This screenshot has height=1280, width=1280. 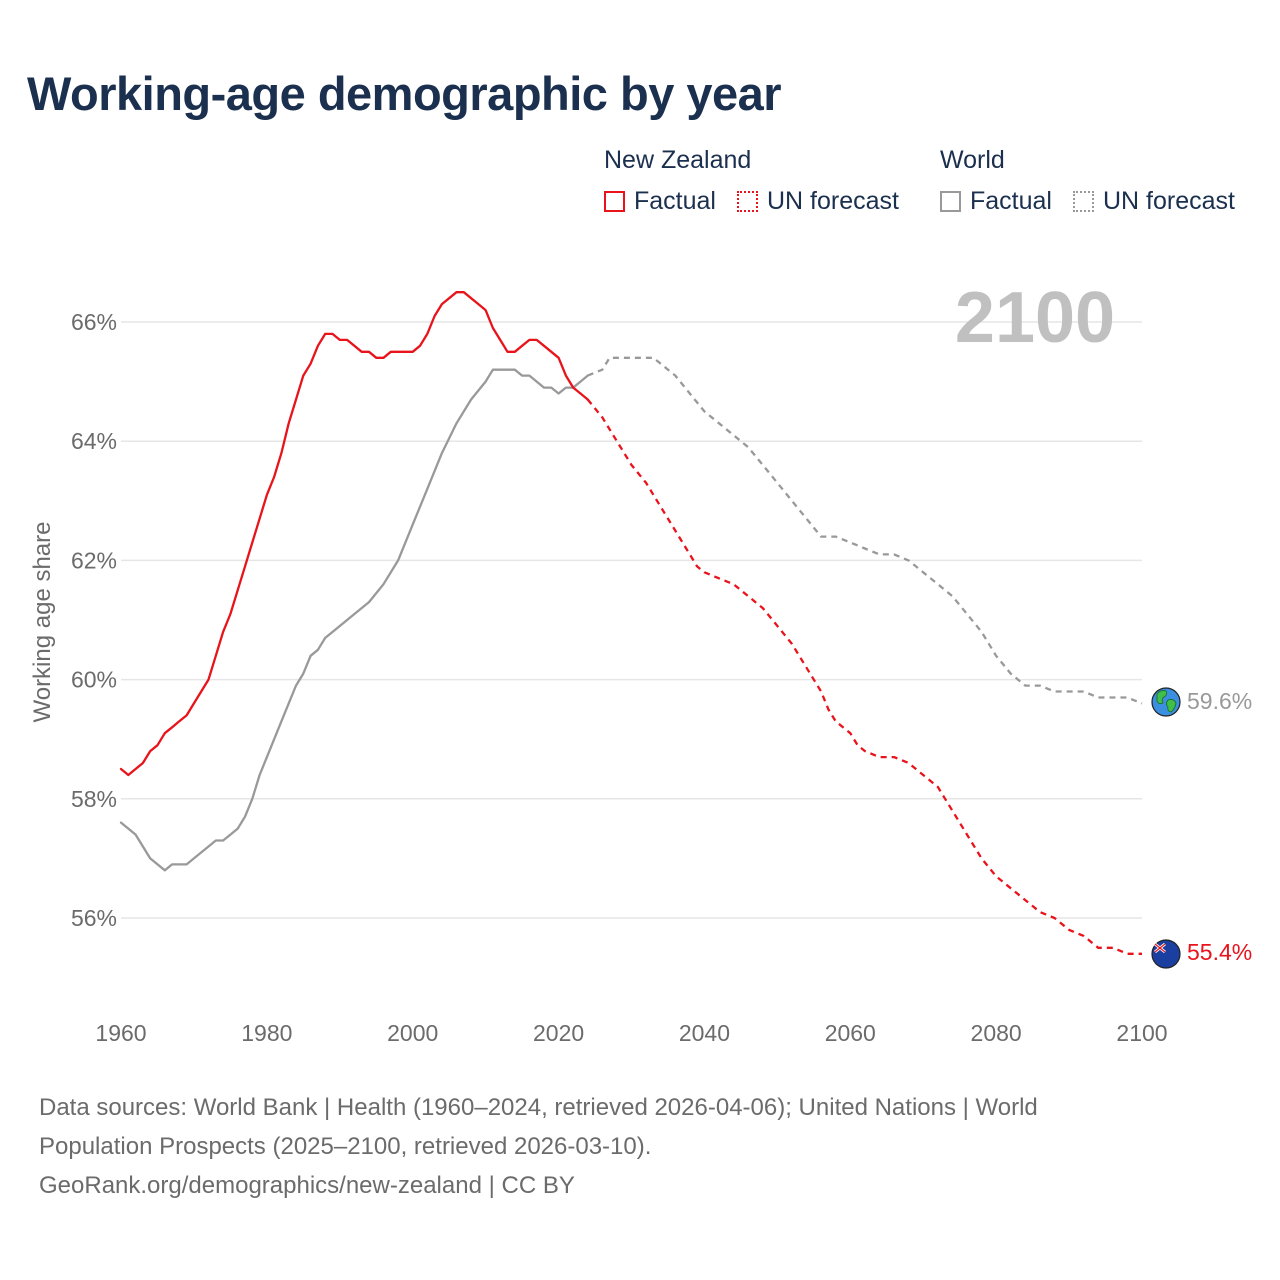 What do you see at coordinates (266, 1033) in the screenshot?
I see `x-tick-label-1980: 1980` at bounding box center [266, 1033].